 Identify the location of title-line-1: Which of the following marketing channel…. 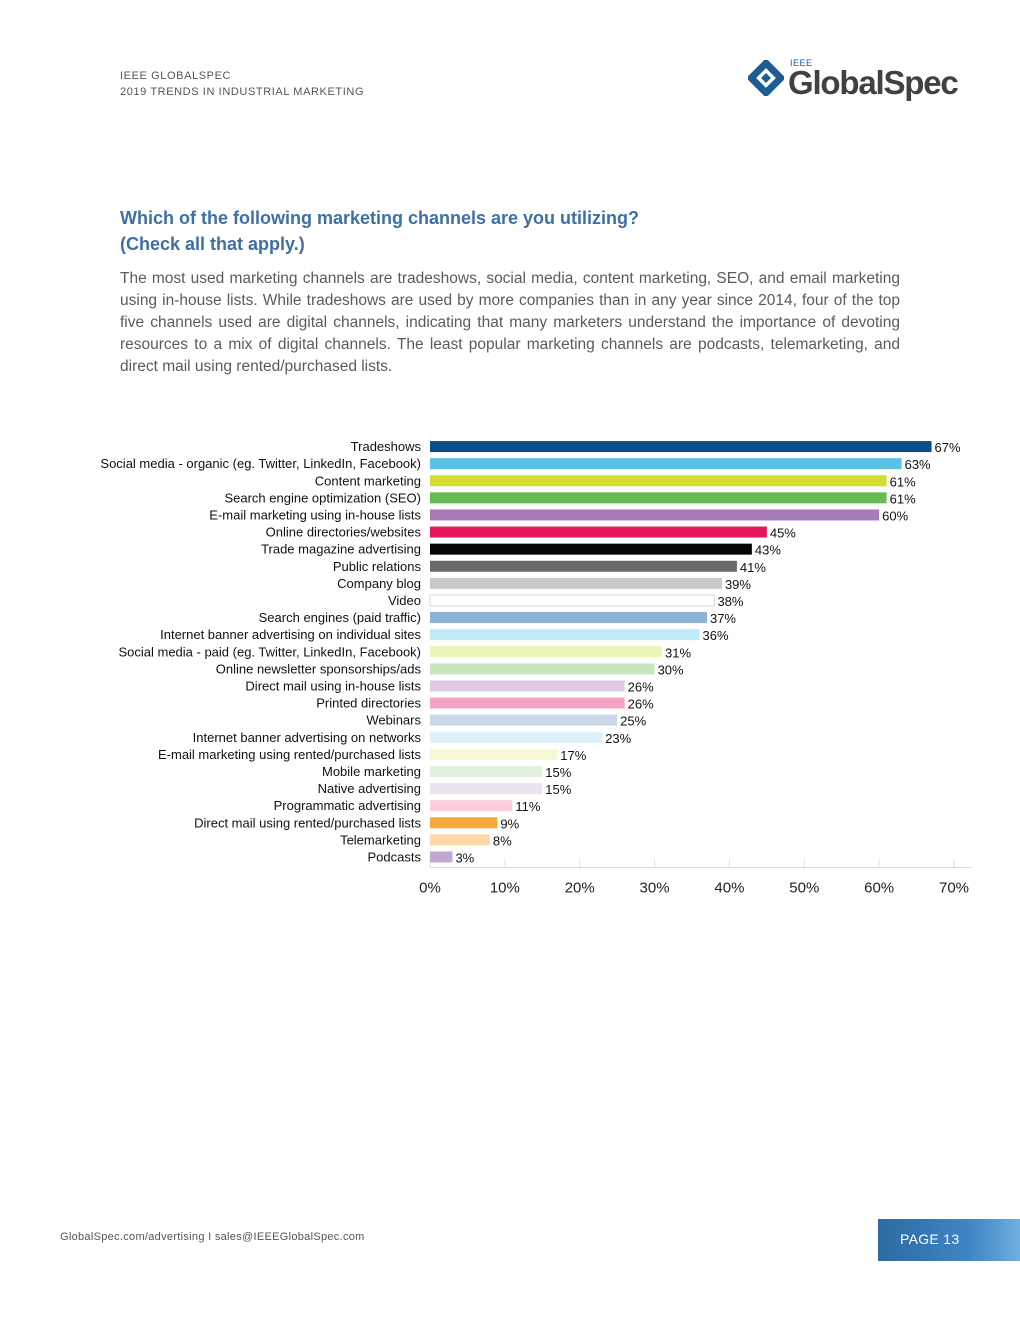
(380, 218).